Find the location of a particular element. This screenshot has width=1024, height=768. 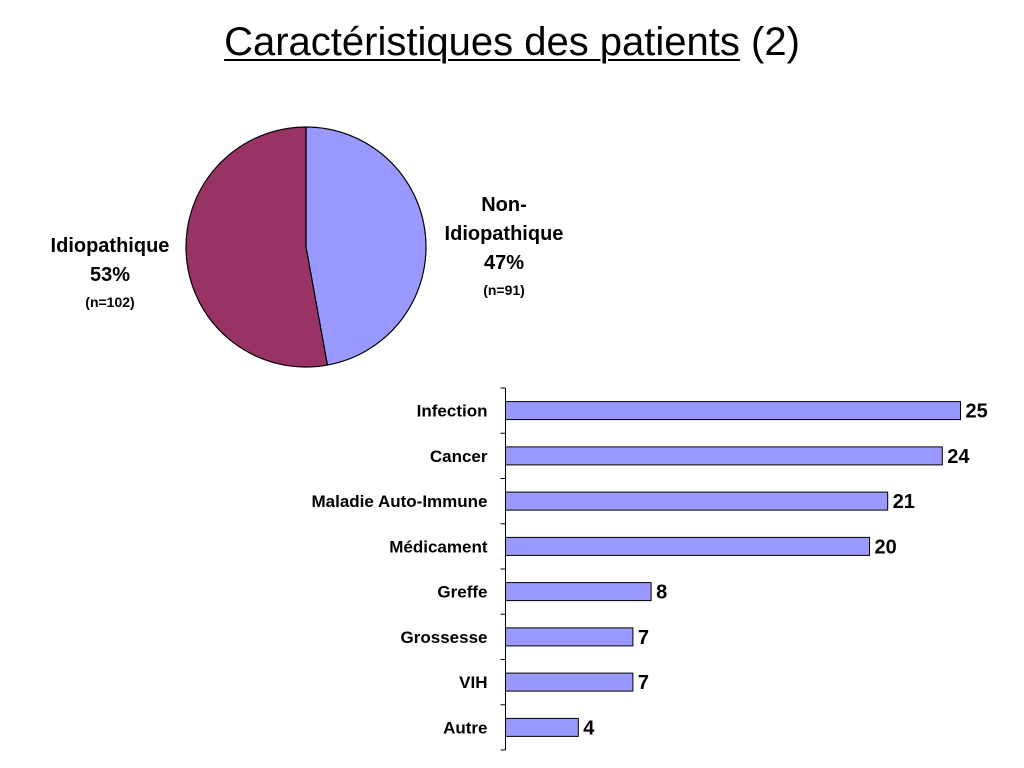

category-label-grossesse: Grossesse is located at coordinates (444, 637).